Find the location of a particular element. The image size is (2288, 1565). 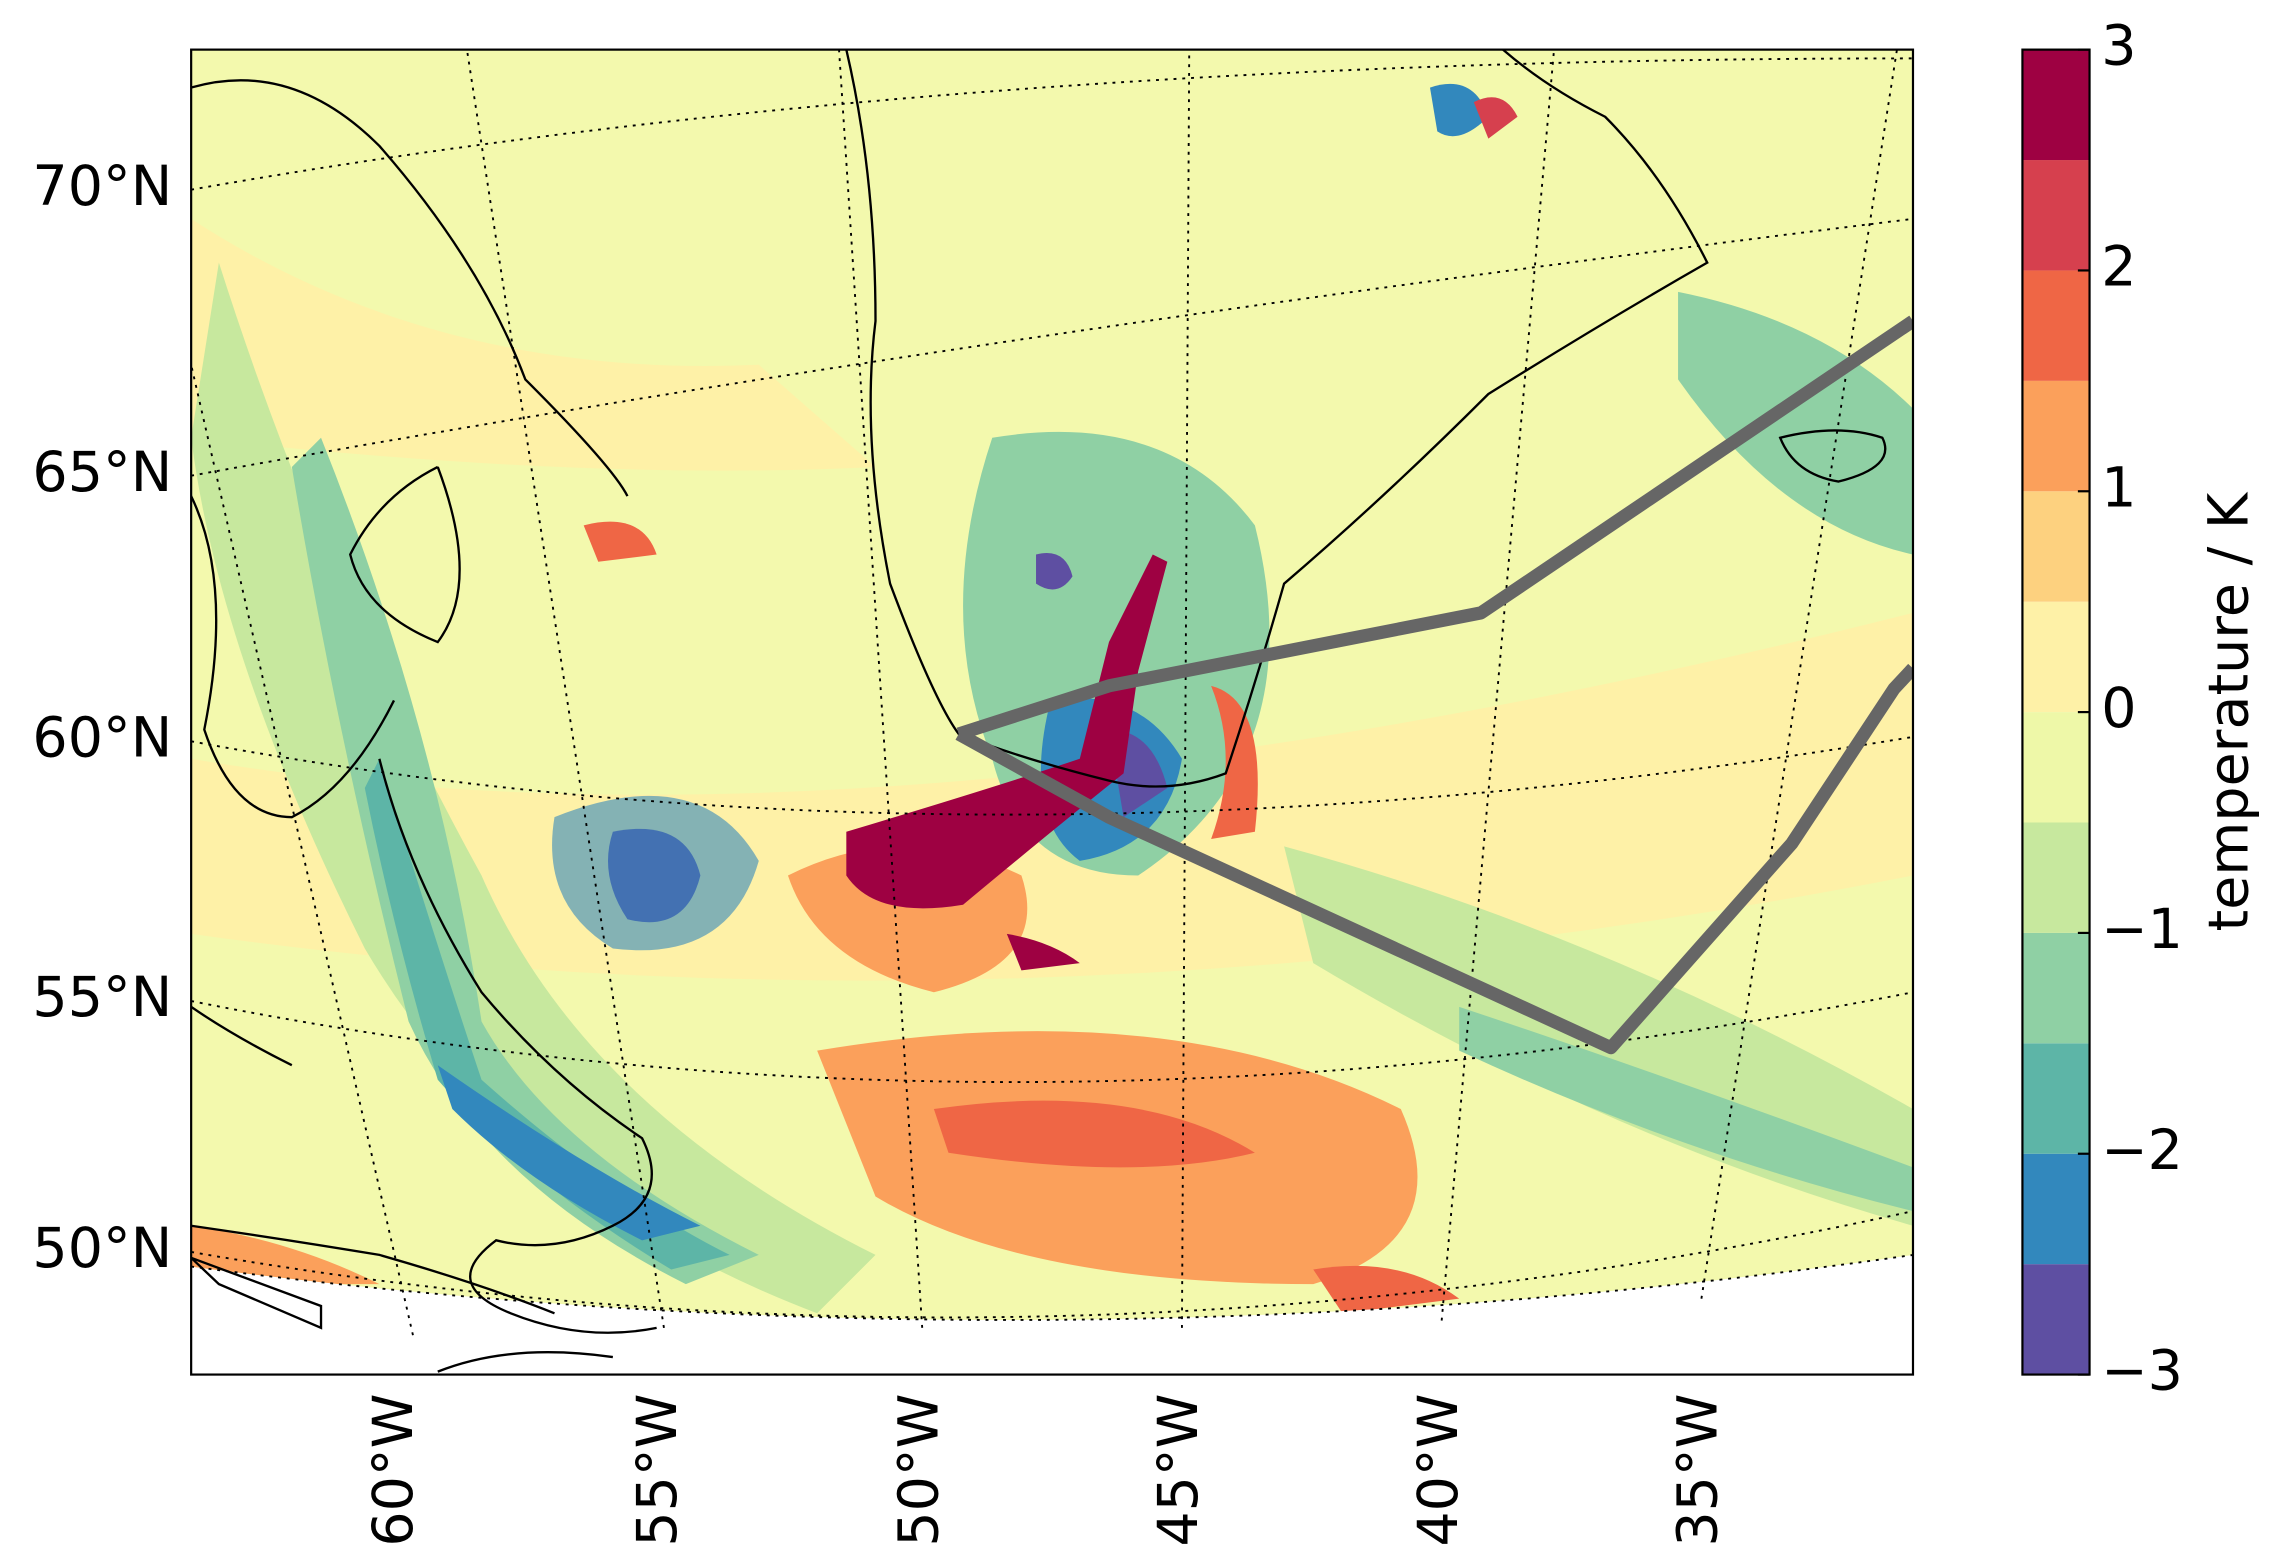

lat-label: 70°N is located at coordinates (102, 187).